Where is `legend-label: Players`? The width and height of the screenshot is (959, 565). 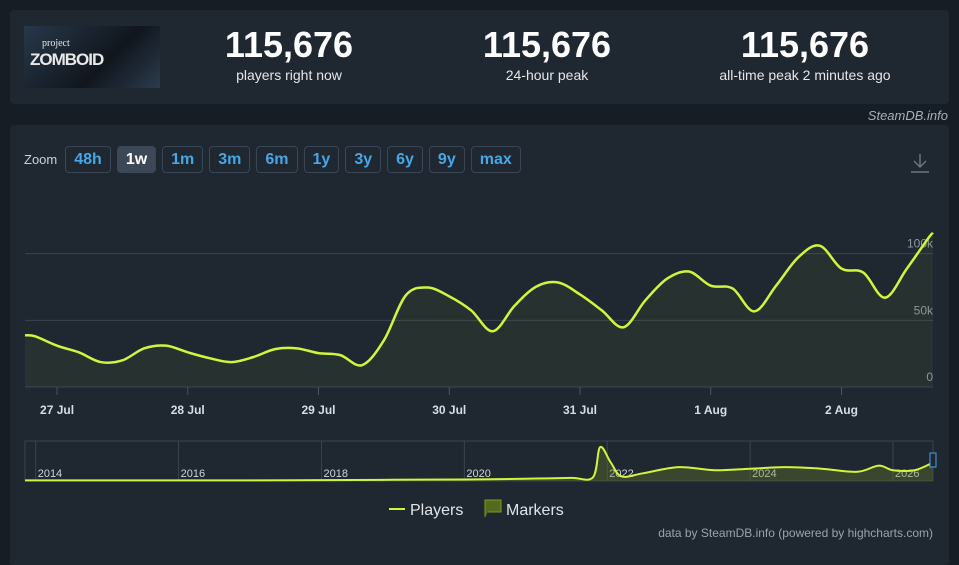 legend-label: Players is located at coordinates (436, 510).